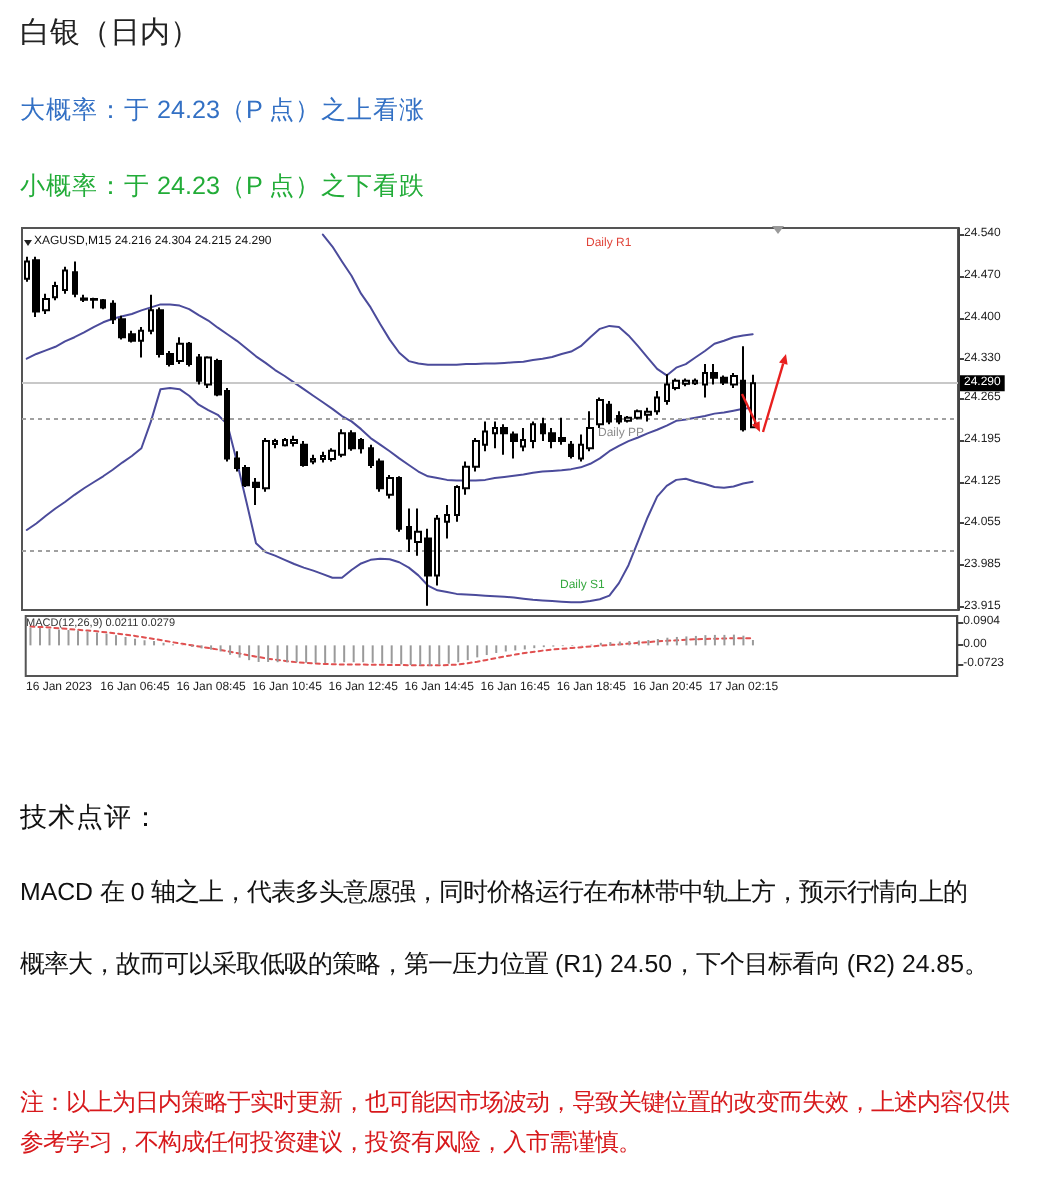 Image resolution: width=1046 pixels, height=1186 pixels. Describe the element at coordinates (504, 964) in the screenshot. I see `text: 概率大，故而可以采取低吸的策略，第一压力位置 (R1) 24.50，下个目标看向 (R2) 24.85。` at that location.